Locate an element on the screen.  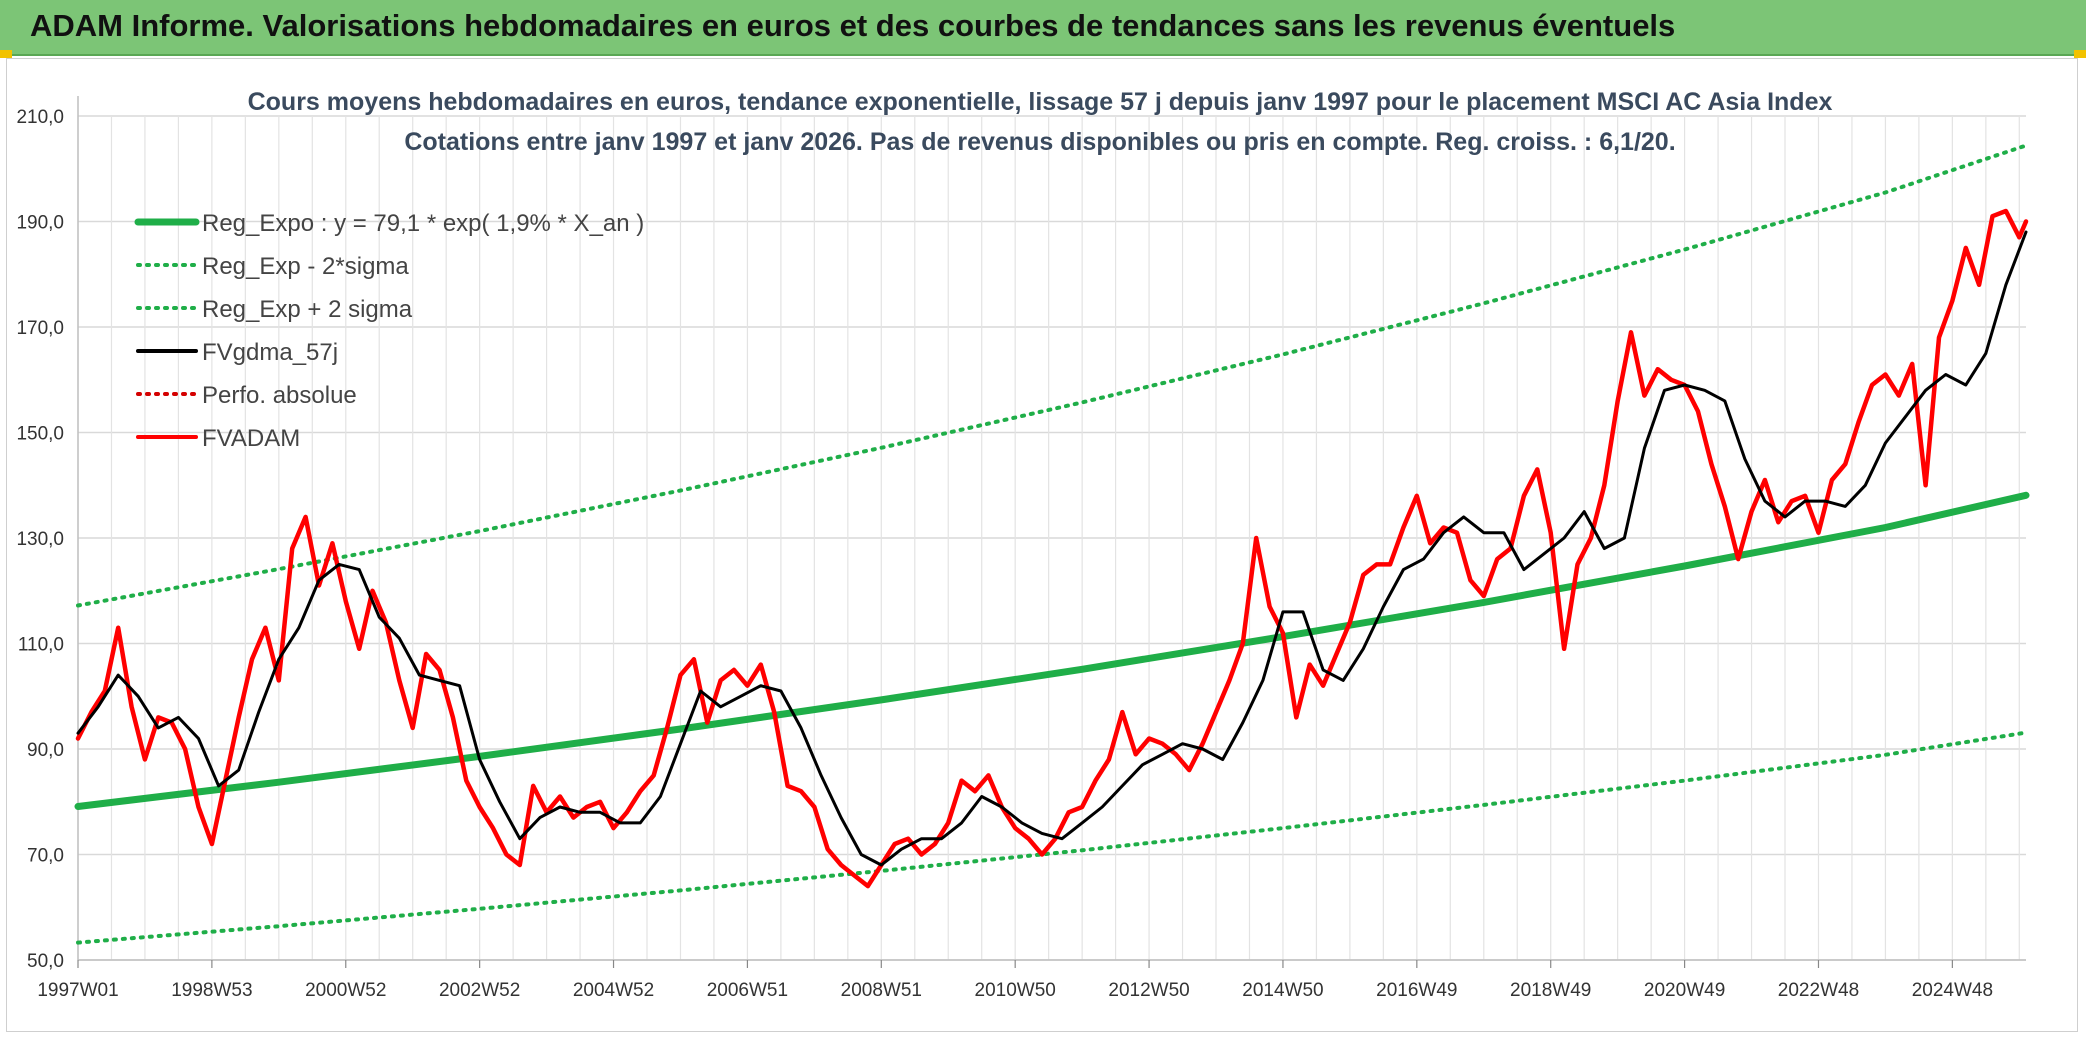
legend-label-0: Reg_Expo : y = 79,1 * exp( 1,9% * X_an ) is located at coordinates (423, 223).